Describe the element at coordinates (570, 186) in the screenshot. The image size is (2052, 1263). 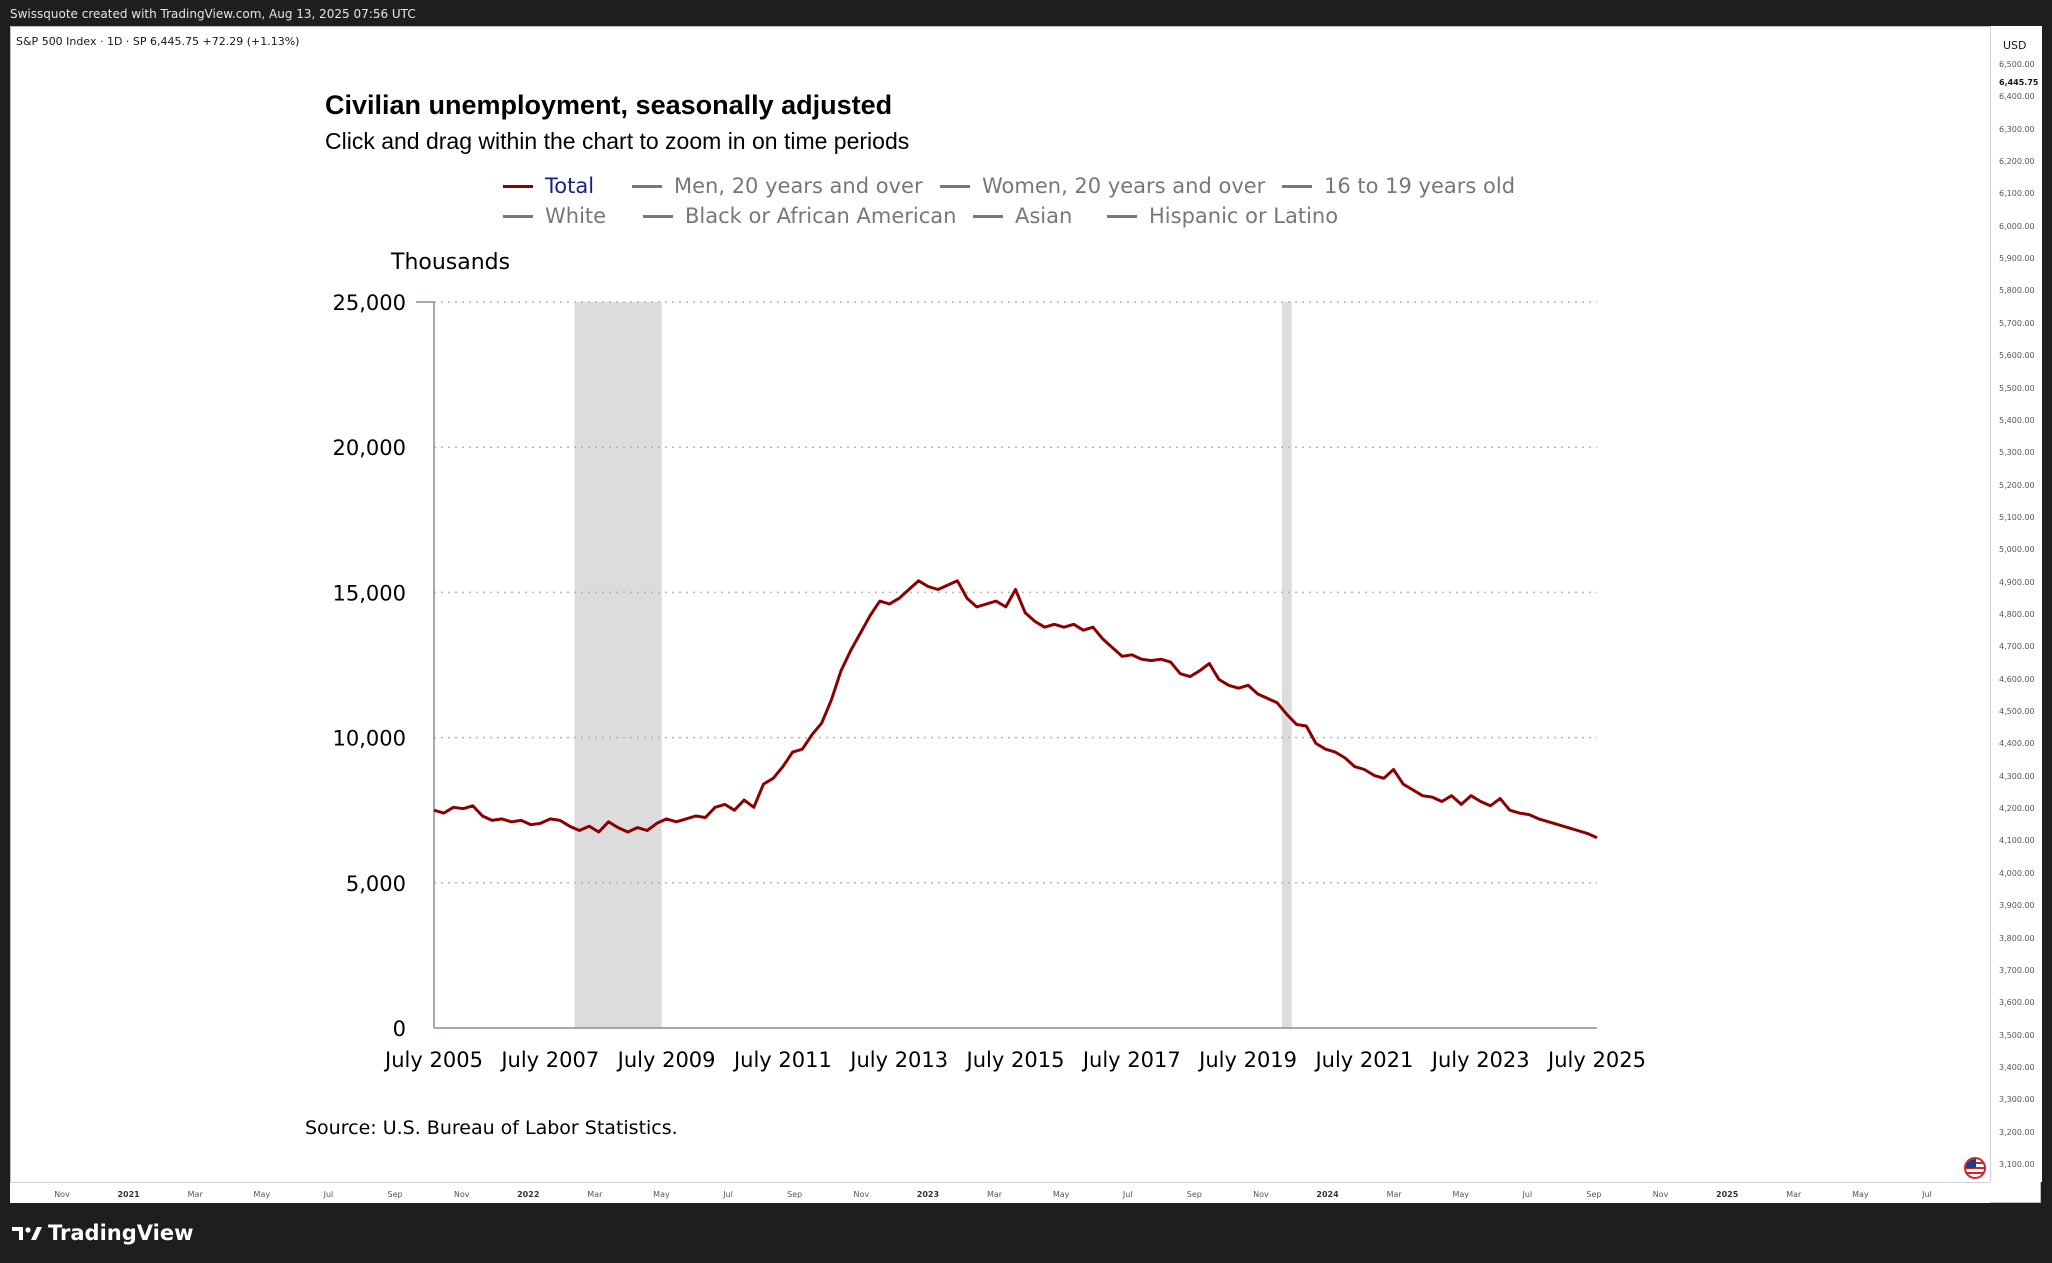
I see `legend-label: Total` at that location.